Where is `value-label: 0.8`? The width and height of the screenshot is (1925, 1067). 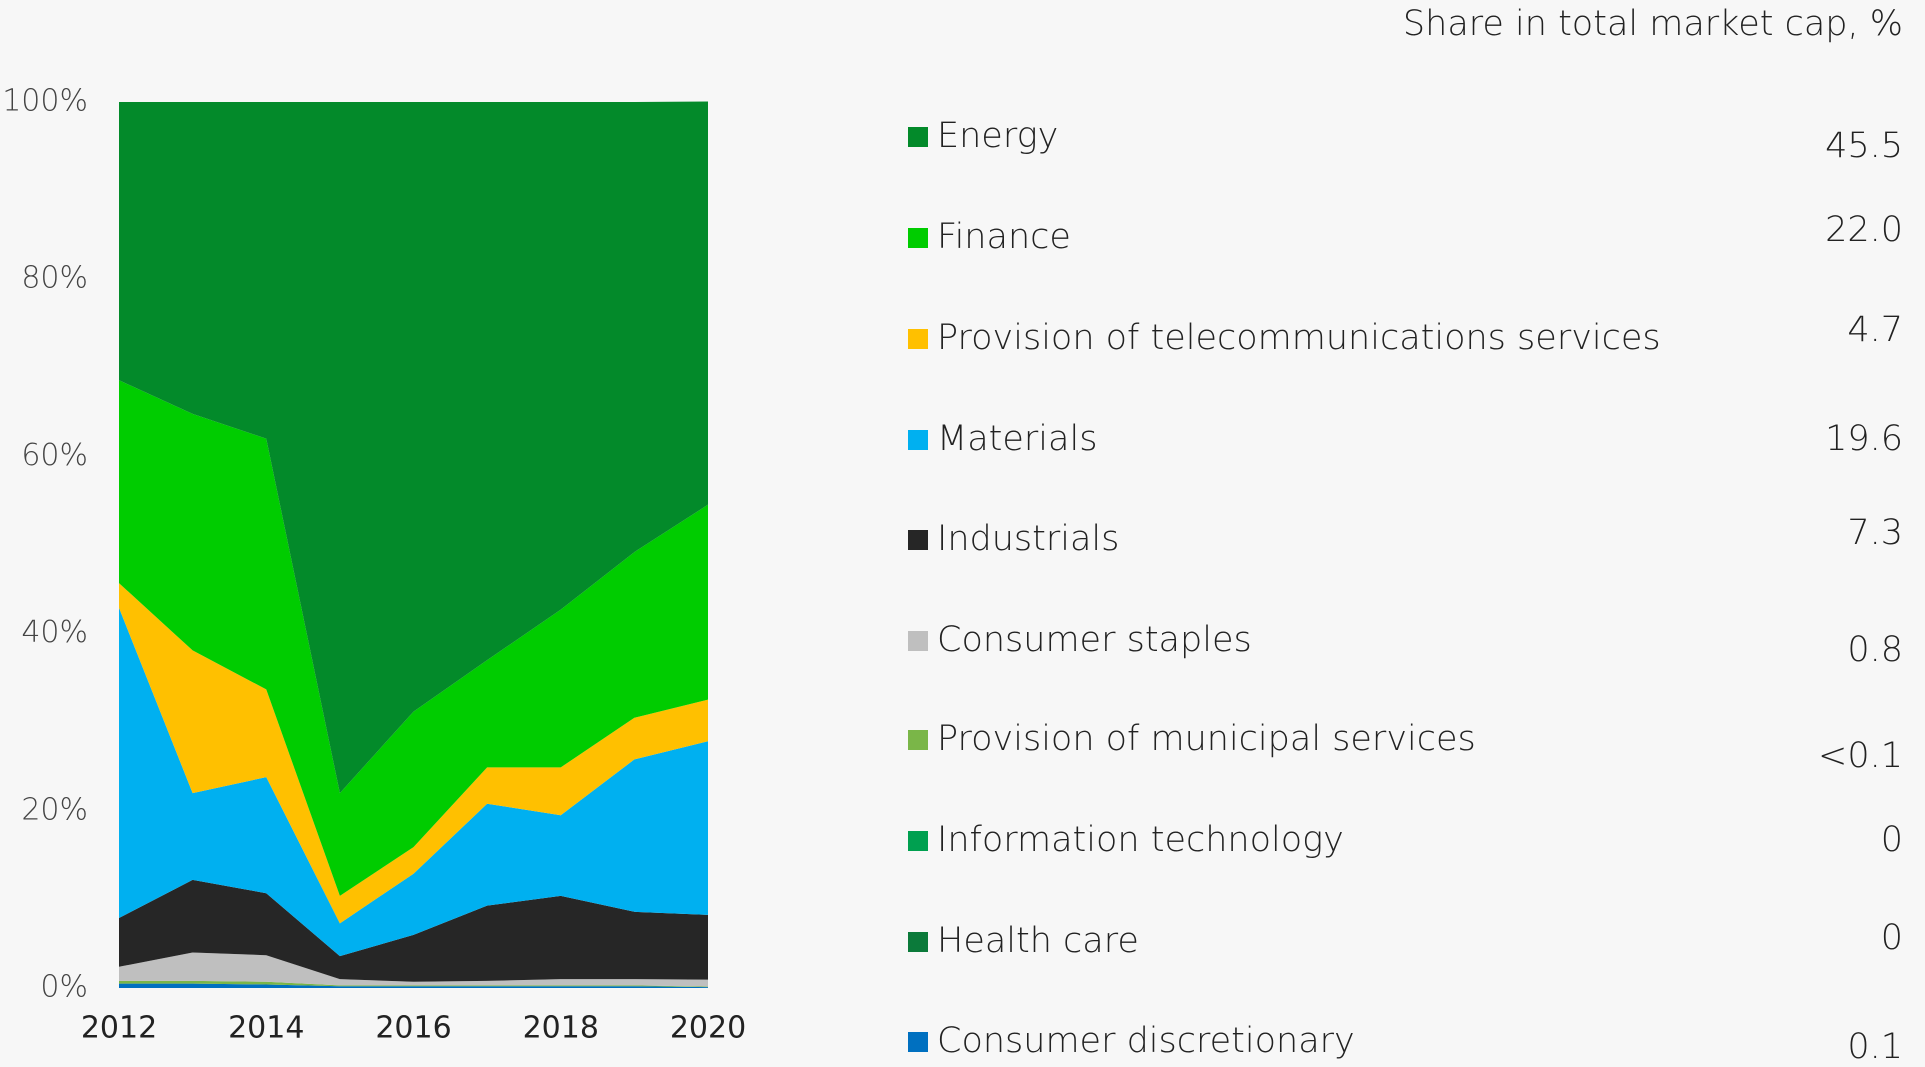 value-label: 0.8 is located at coordinates (1875, 650).